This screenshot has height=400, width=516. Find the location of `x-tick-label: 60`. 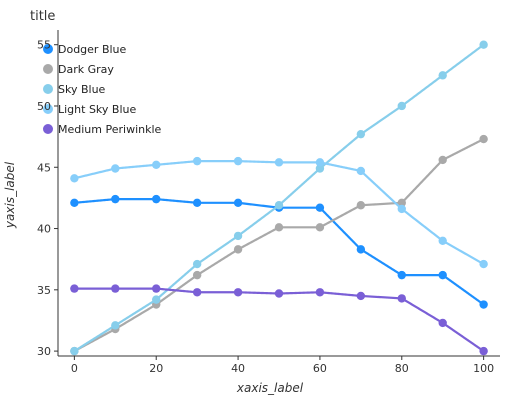

x-tick-label: 60 is located at coordinates (320, 368).